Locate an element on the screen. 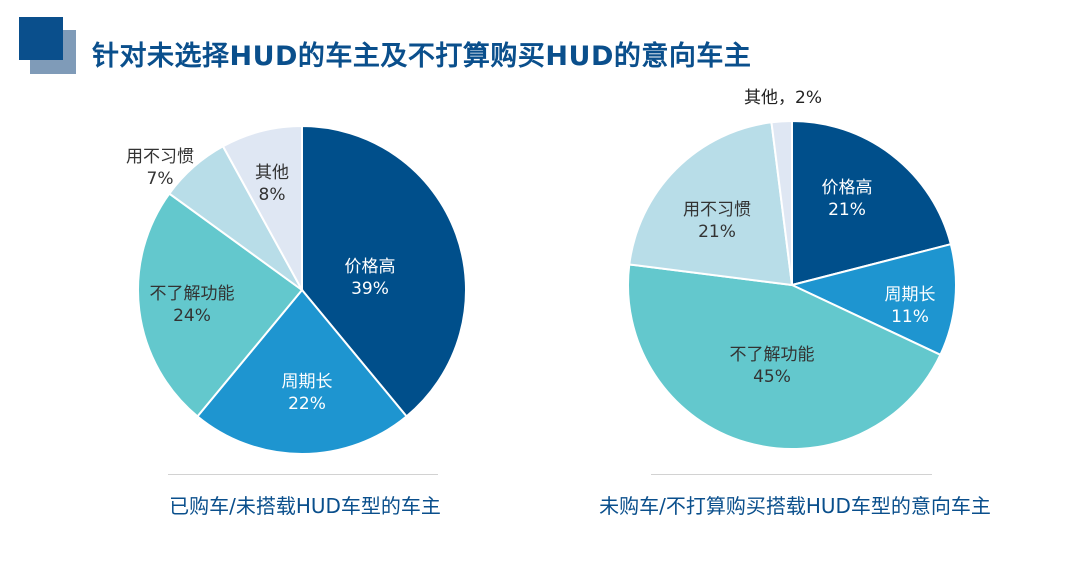 The width and height of the screenshot is (1080, 572). pie1-label-other-name: 其他 is located at coordinates (272, 173).